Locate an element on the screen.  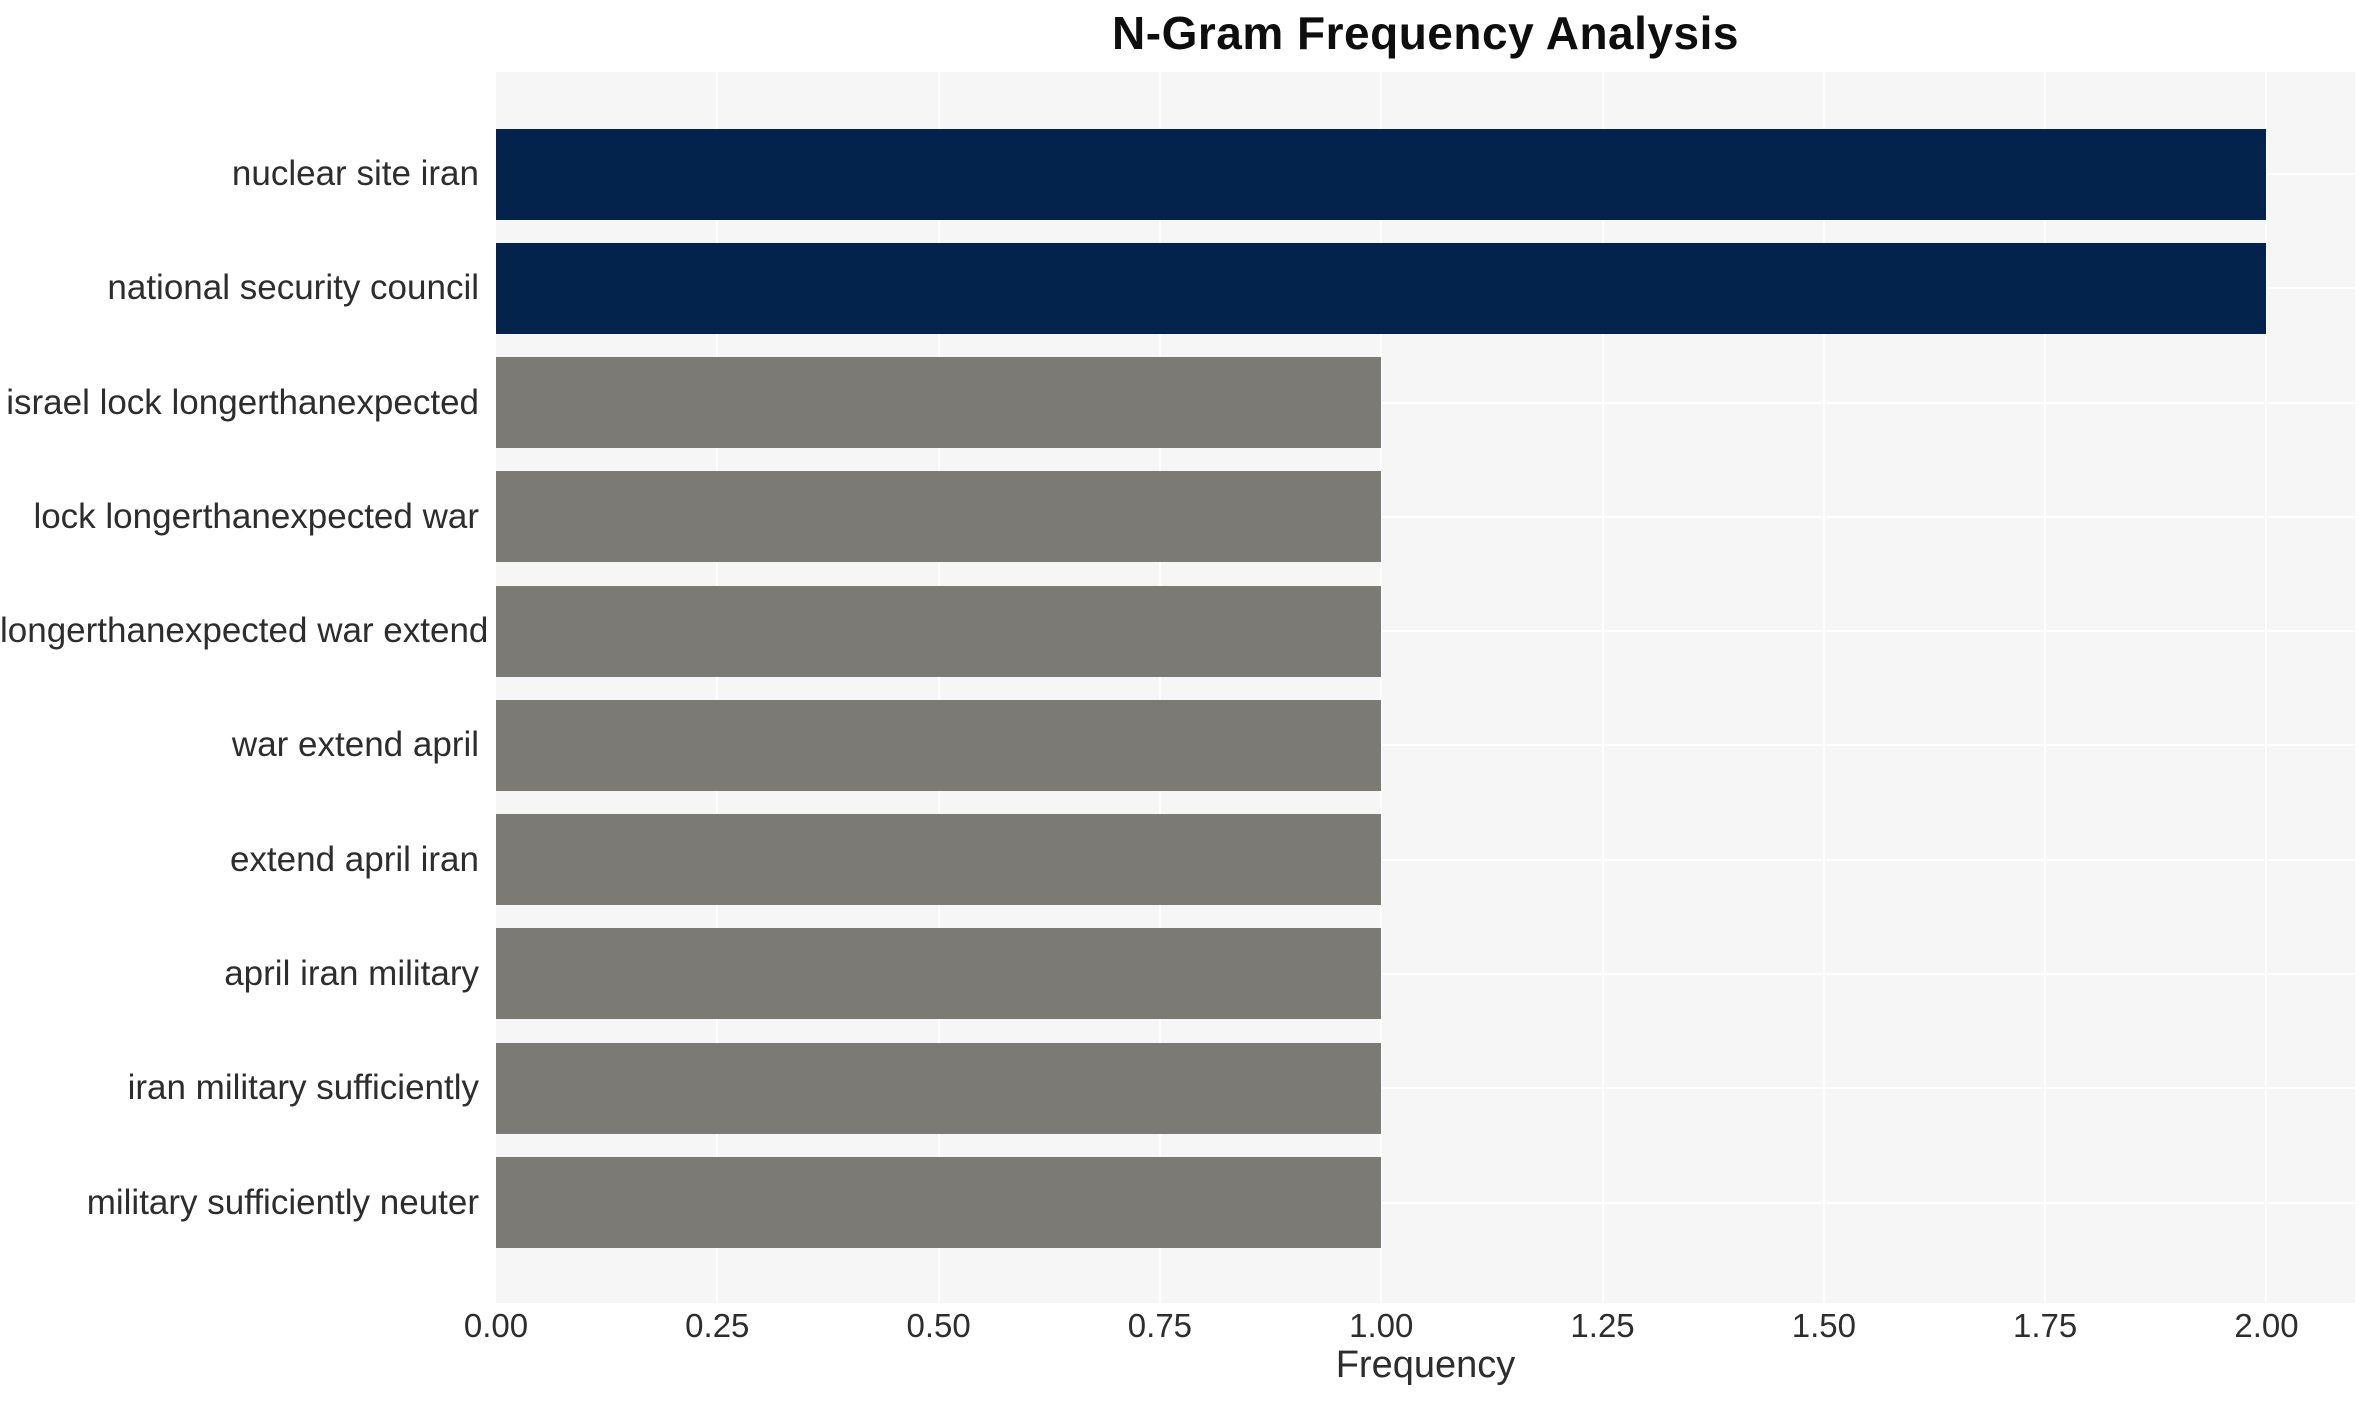
x-tick-label: 0.25 is located at coordinates (717, 1325).